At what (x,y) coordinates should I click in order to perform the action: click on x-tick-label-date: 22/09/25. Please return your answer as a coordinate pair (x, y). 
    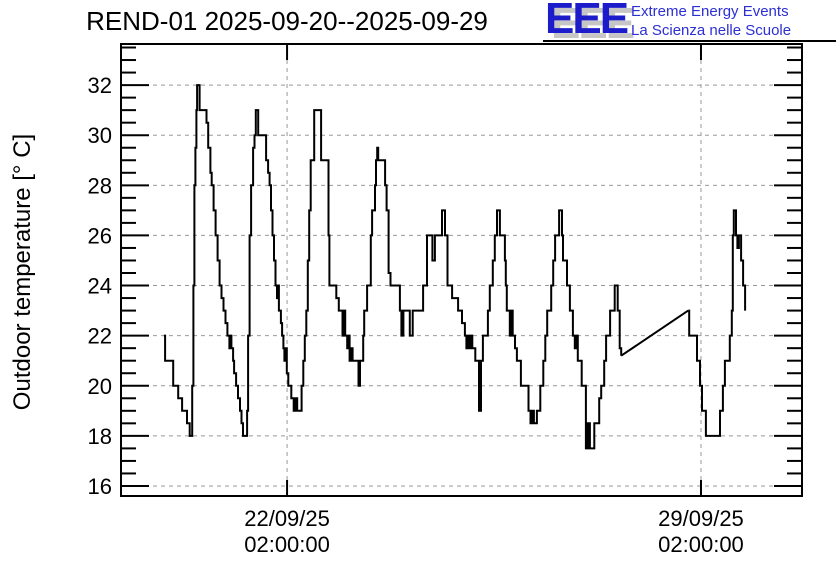
    Looking at the image, I should click on (287, 518).